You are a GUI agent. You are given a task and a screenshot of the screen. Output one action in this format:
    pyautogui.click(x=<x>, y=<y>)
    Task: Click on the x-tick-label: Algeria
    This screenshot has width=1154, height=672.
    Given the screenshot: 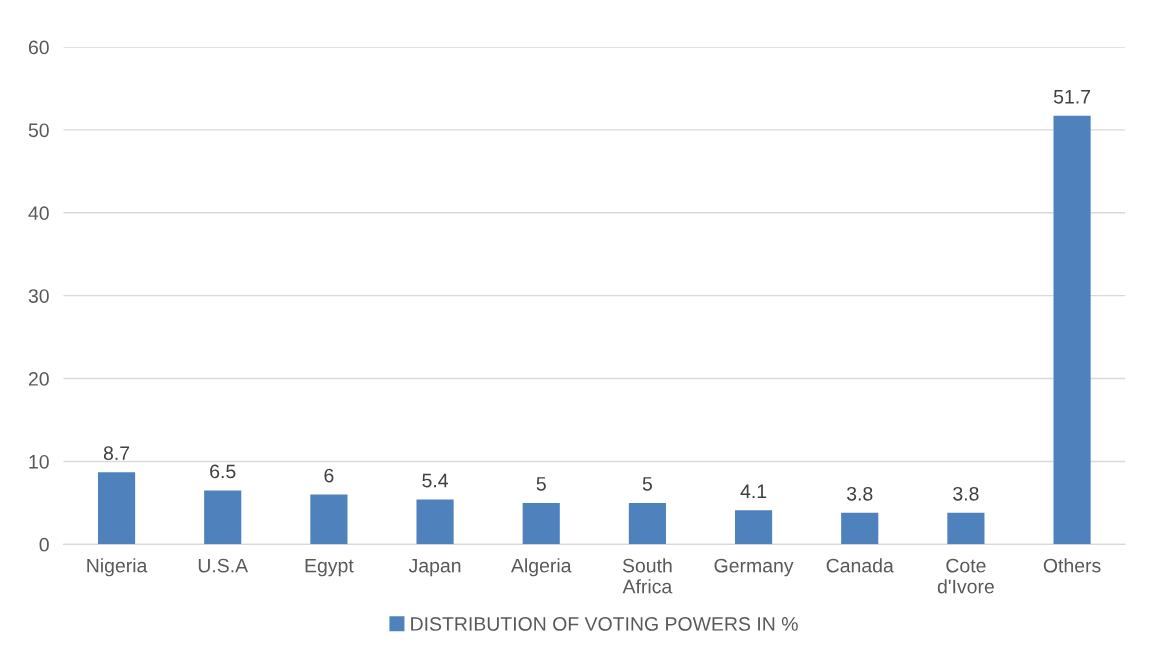 What is the action you would take?
    pyautogui.click(x=541, y=567)
    